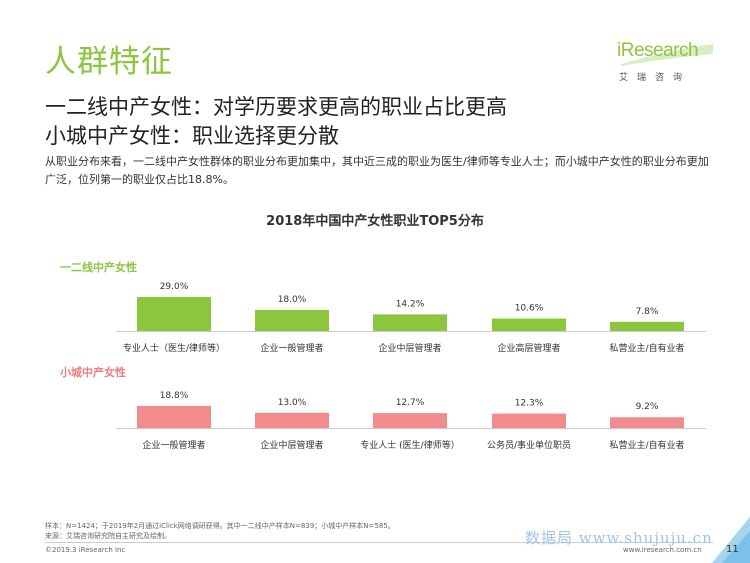 The height and width of the screenshot is (563, 750). I want to click on logo-subtext: 艾瑞咨询, so click(655, 78).